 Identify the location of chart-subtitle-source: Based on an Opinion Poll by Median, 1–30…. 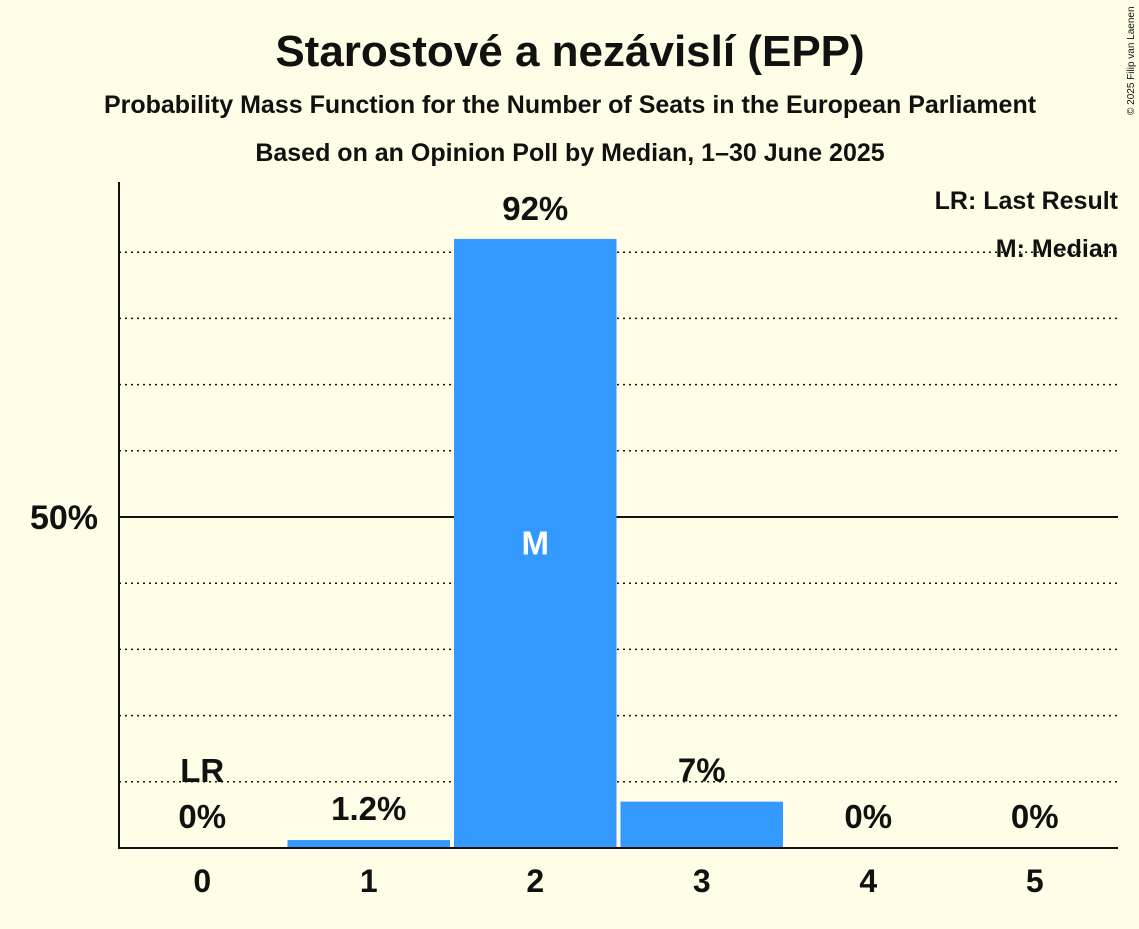
(569, 153).